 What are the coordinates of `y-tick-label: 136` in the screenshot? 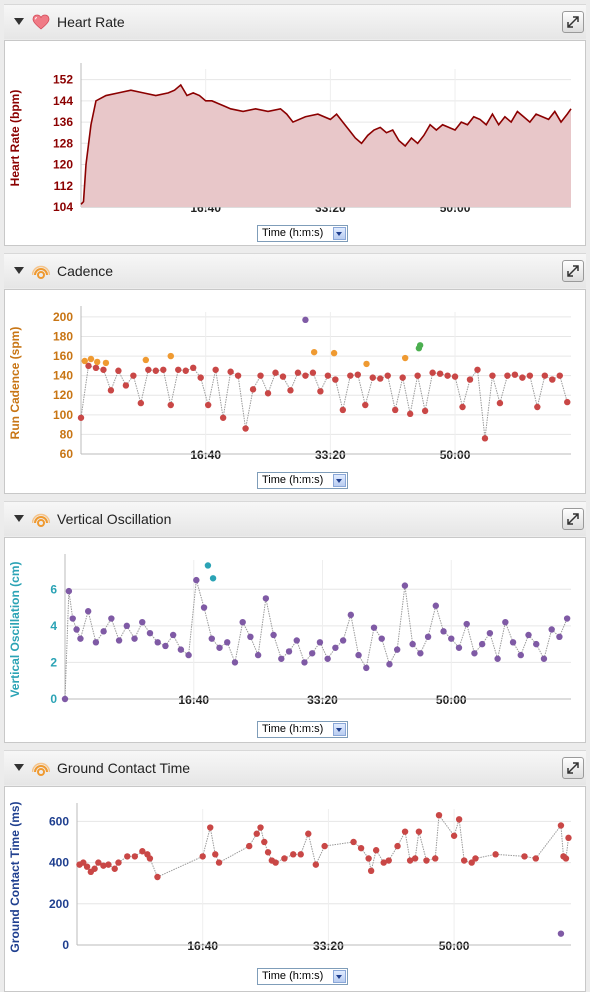 It's located at (63, 122).